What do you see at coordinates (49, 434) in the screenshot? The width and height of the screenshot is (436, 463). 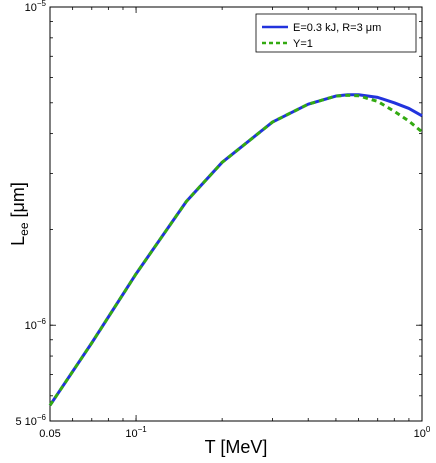 I see `x-tick-label-0: 0.05` at bounding box center [49, 434].